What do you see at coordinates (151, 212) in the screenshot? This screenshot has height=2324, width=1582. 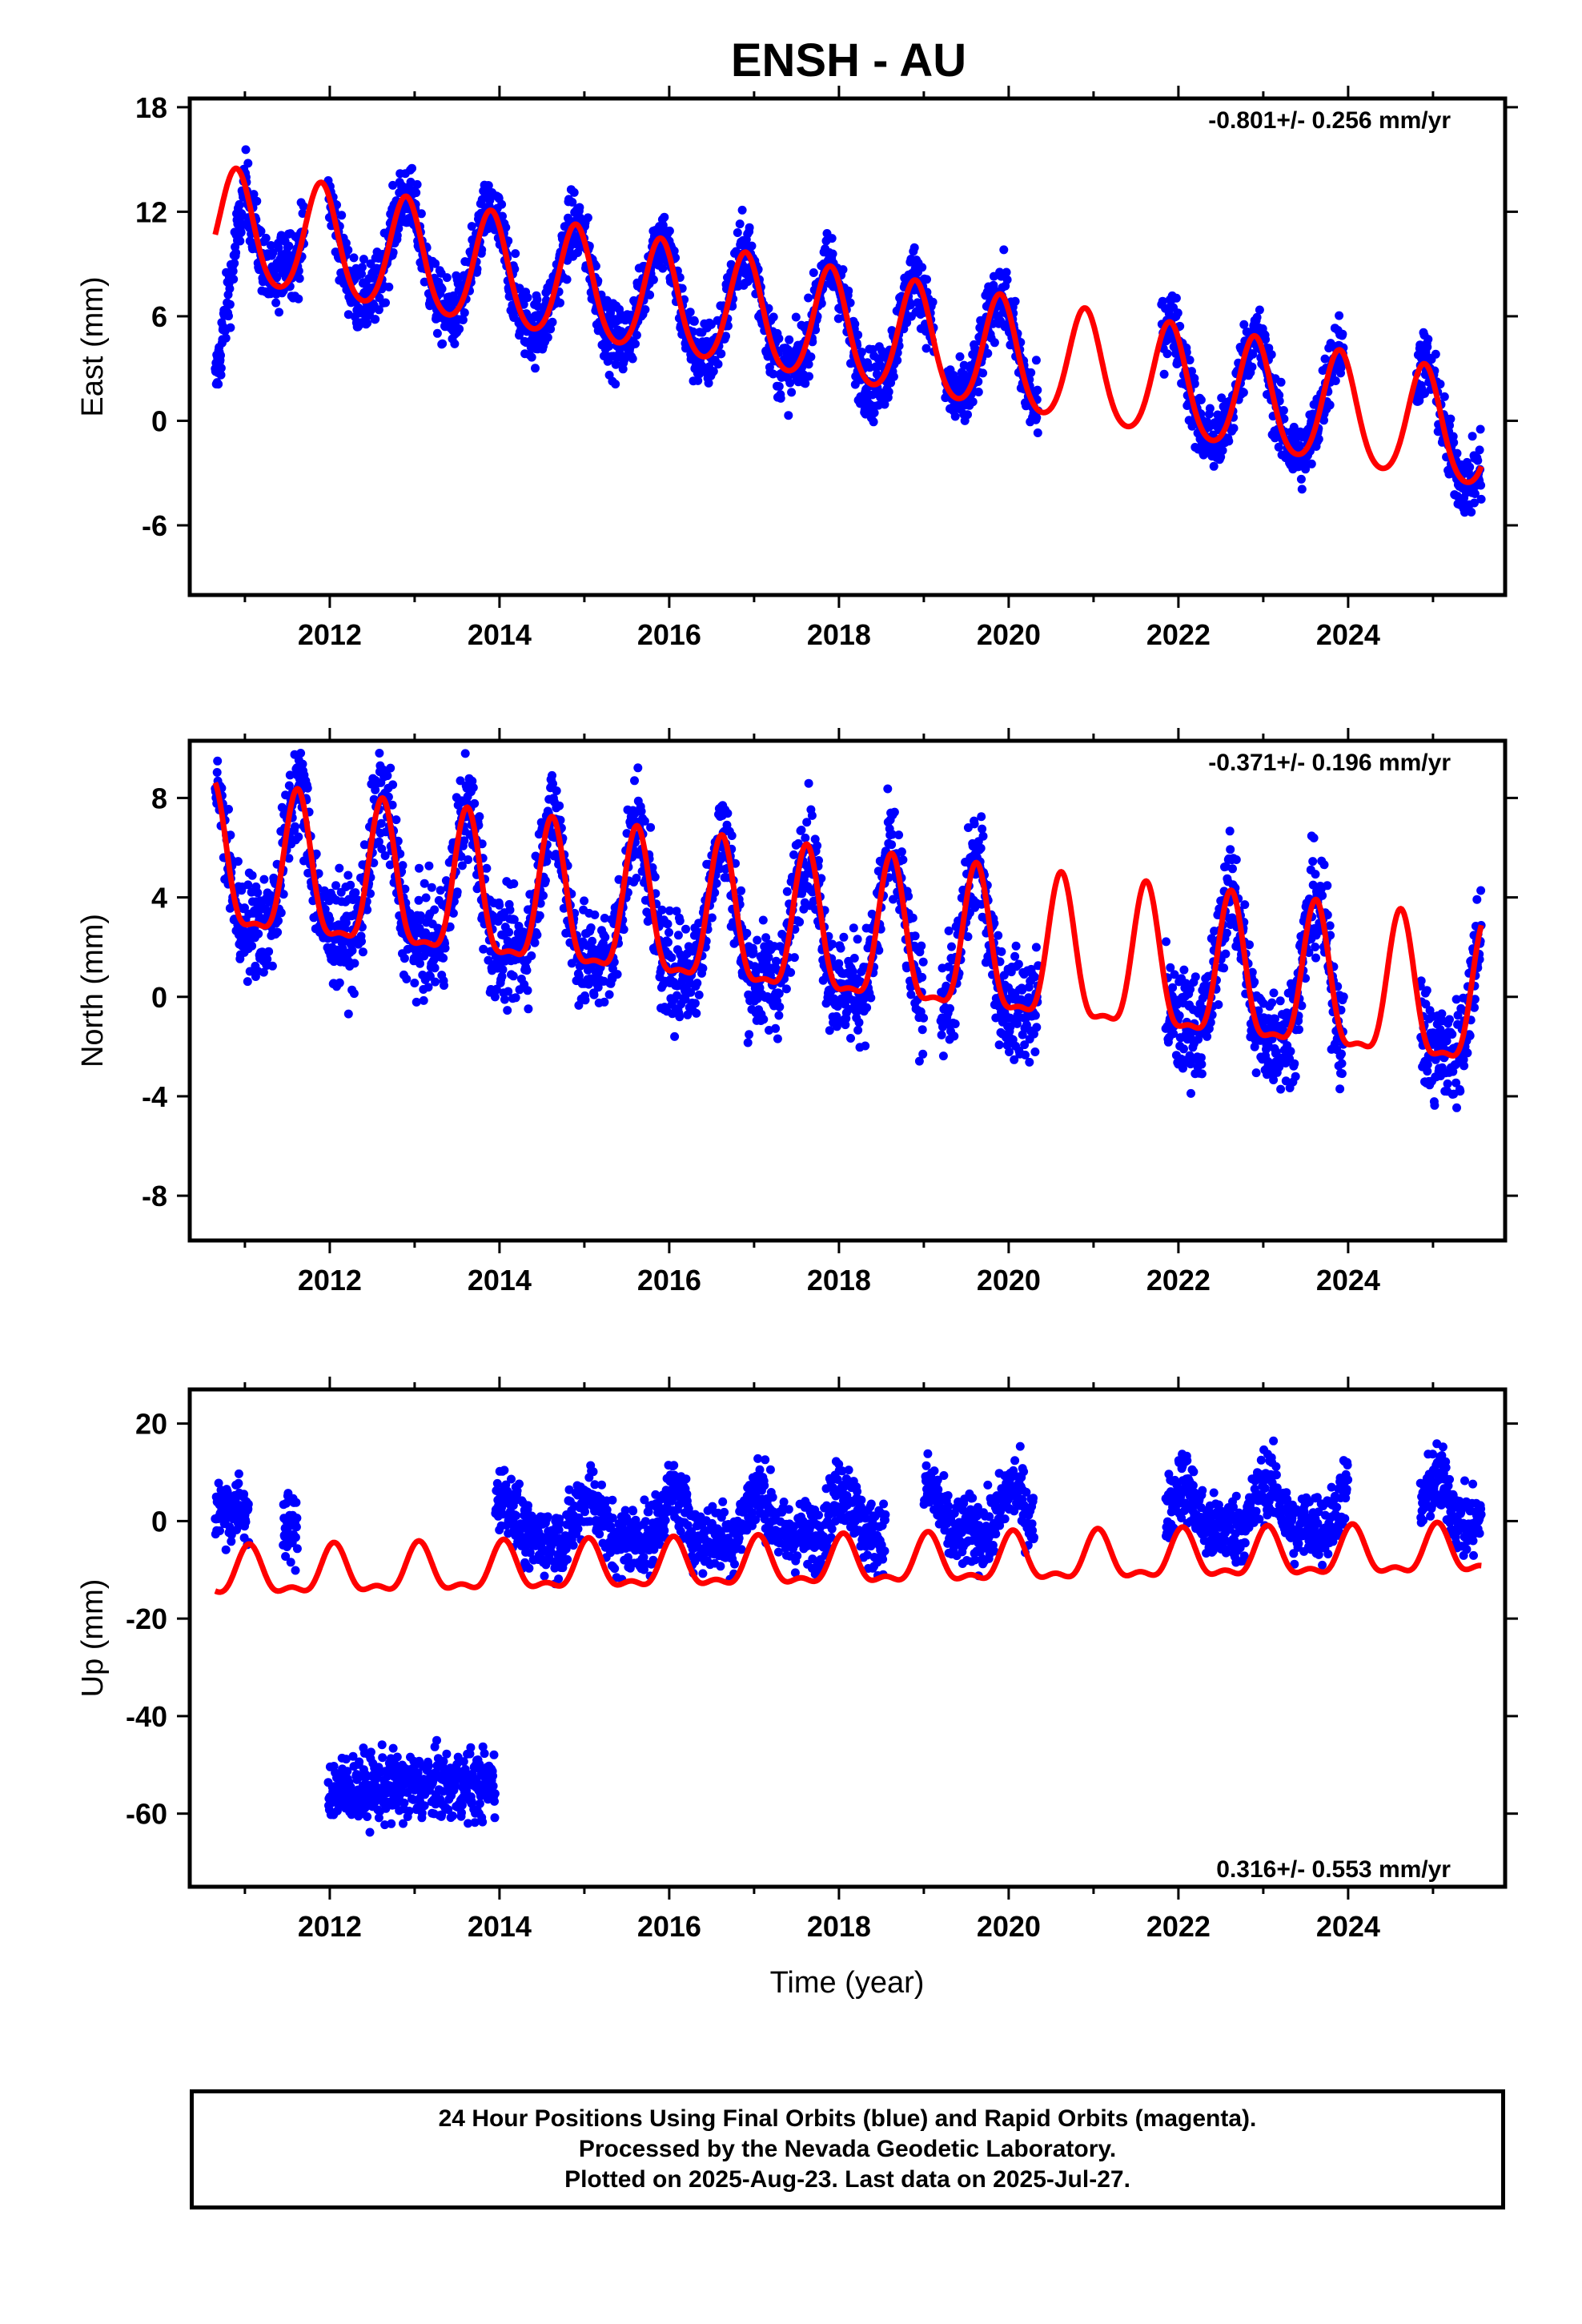 I see `east-y-tick-label: 12` at bounding box center [151, 212].